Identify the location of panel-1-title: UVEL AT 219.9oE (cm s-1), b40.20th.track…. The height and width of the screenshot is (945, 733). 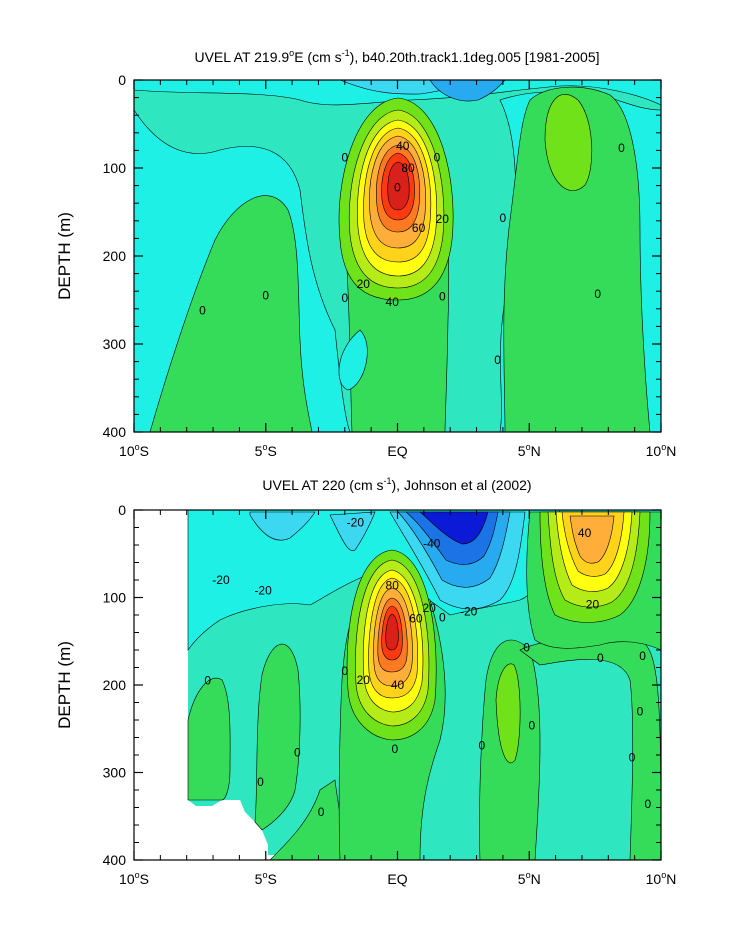
(396, 56).